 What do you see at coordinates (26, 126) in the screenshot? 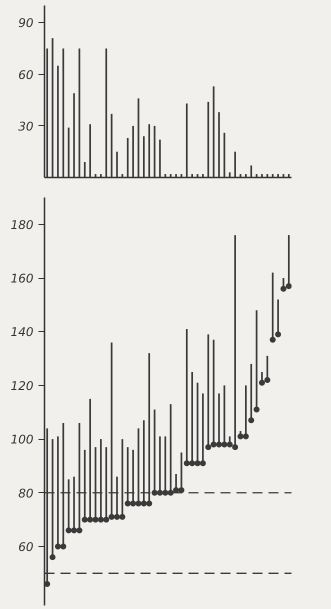
I see `y-tick-label: 30` at bounding box center [26, 126].